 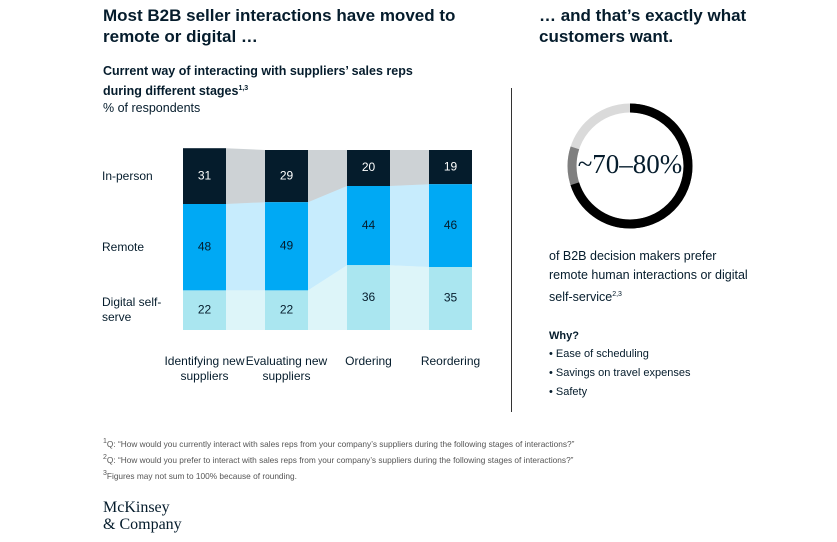 I want to click on unit: % of respondents, so click(x=152, y=108).